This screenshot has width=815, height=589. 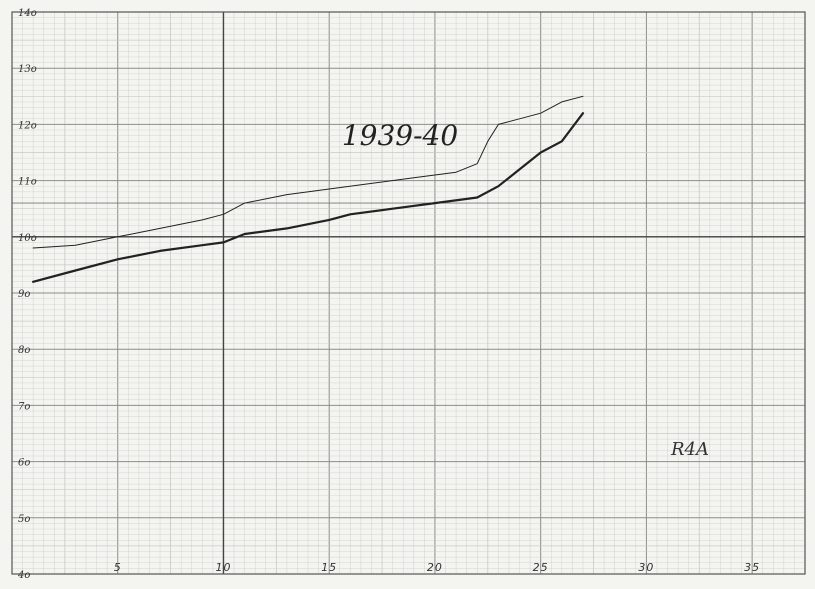 What do you see at coordinates (541, 567) in the screenshot?
I see `x-tick-label: 25` at bounding box center [541, 567].